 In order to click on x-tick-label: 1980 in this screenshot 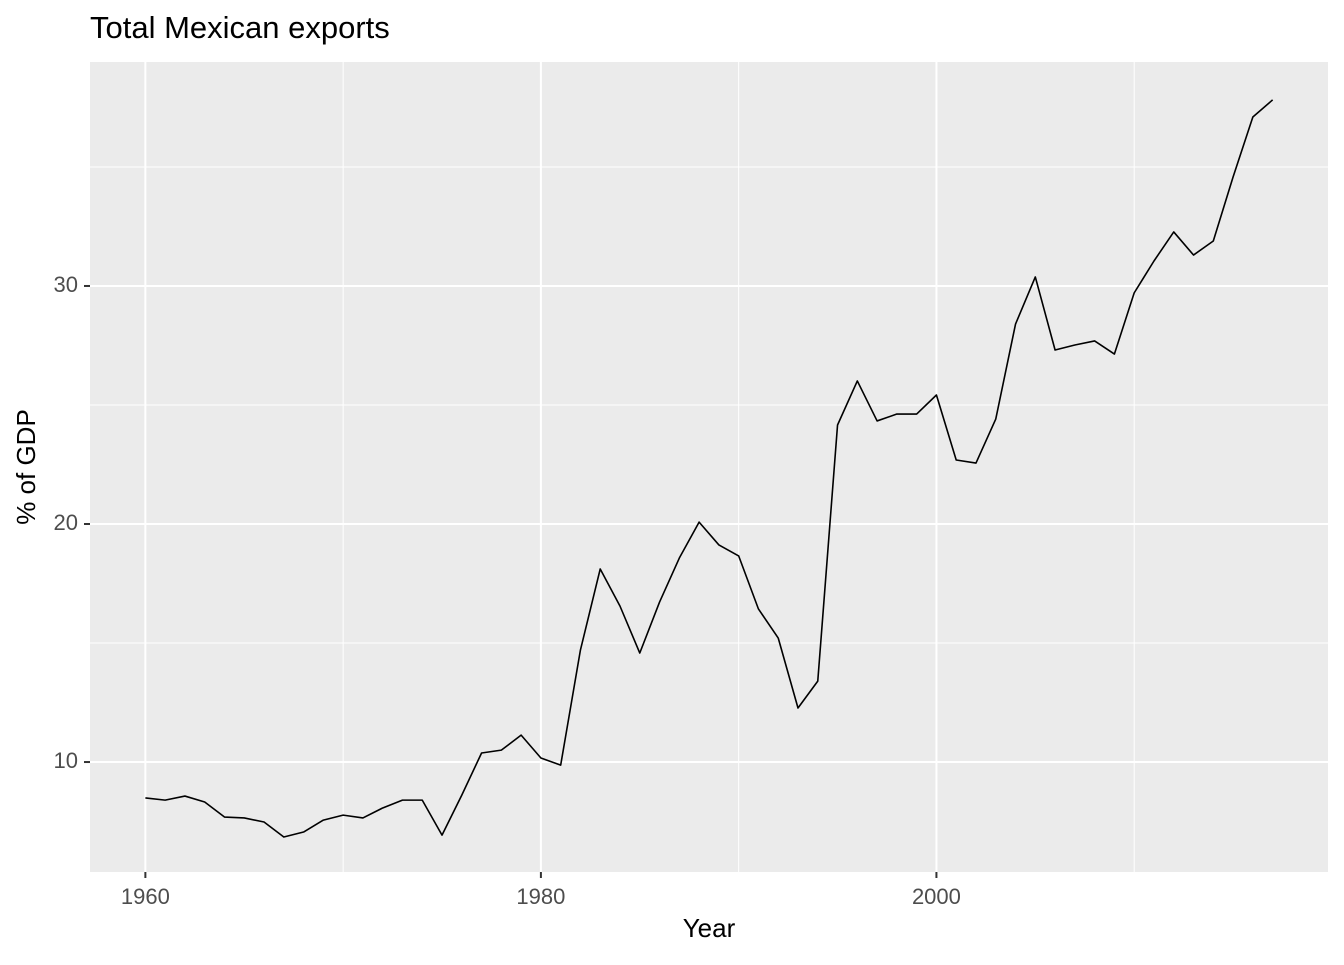, I will do `click(540, 896)`.